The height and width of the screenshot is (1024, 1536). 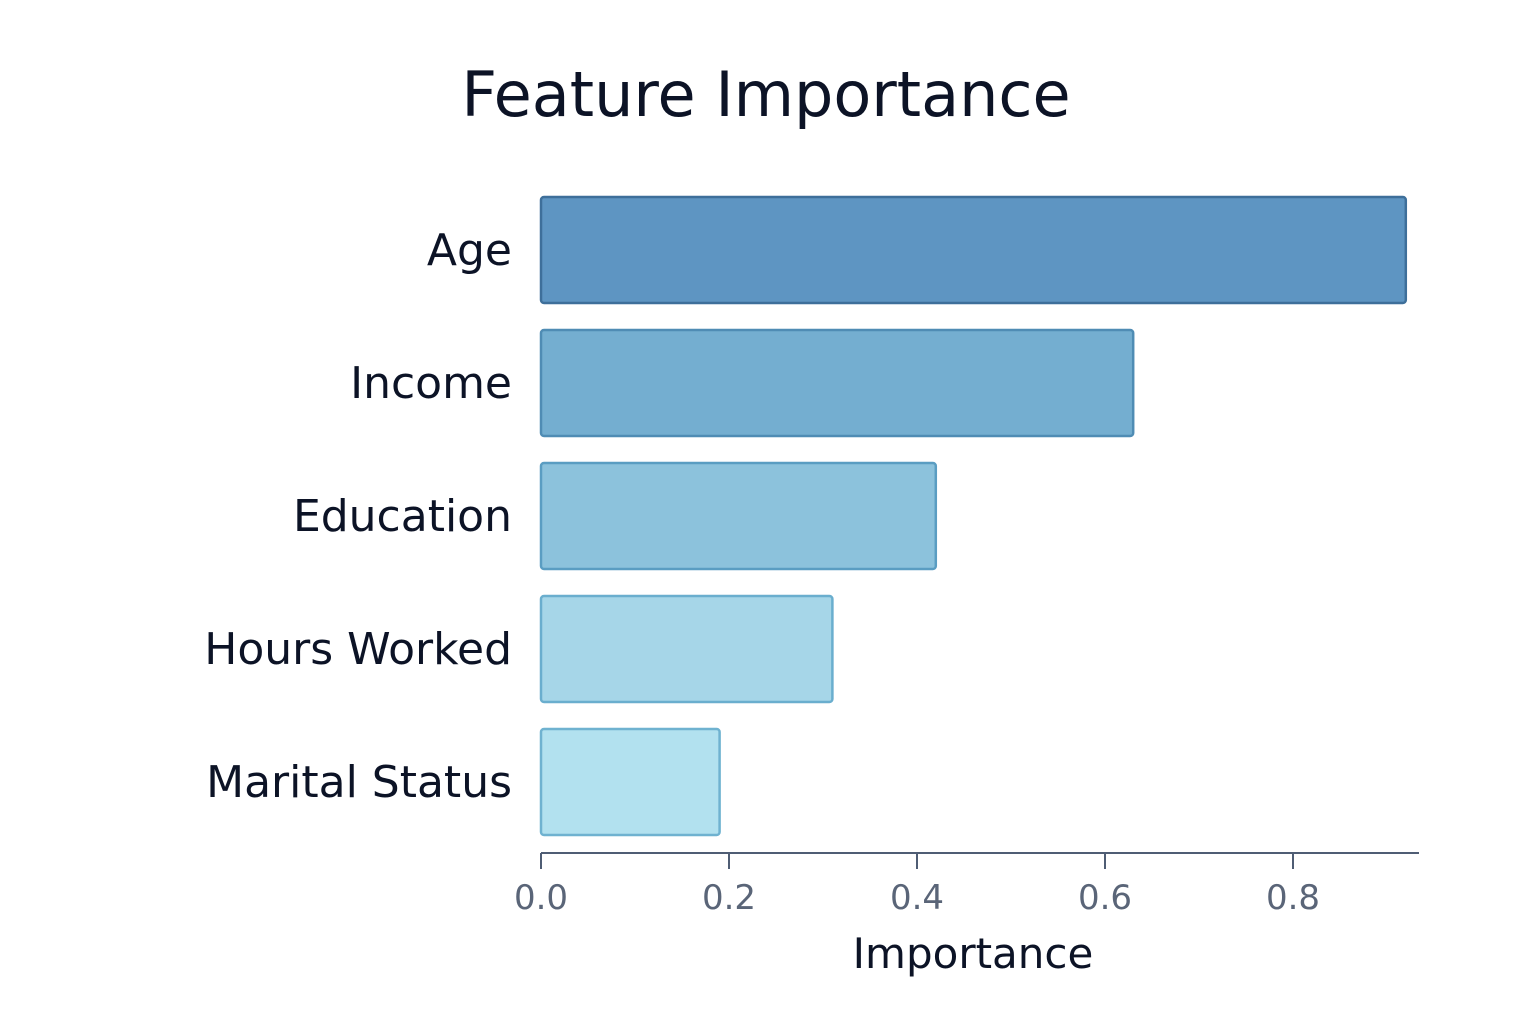 What do you see at coordinates (729, 898) in the screenshot?
I see `x-tick-label: 0.2` at bounding box center [729, 898].